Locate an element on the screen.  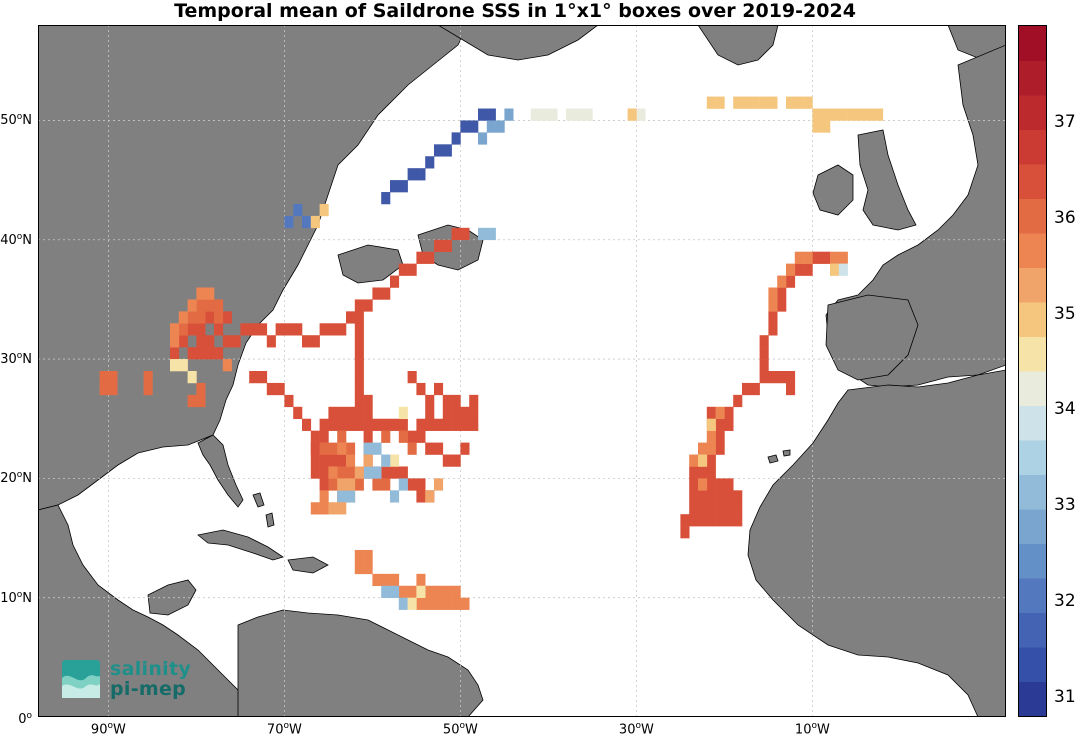
florida-landmass is located at coordinates (220, 471).